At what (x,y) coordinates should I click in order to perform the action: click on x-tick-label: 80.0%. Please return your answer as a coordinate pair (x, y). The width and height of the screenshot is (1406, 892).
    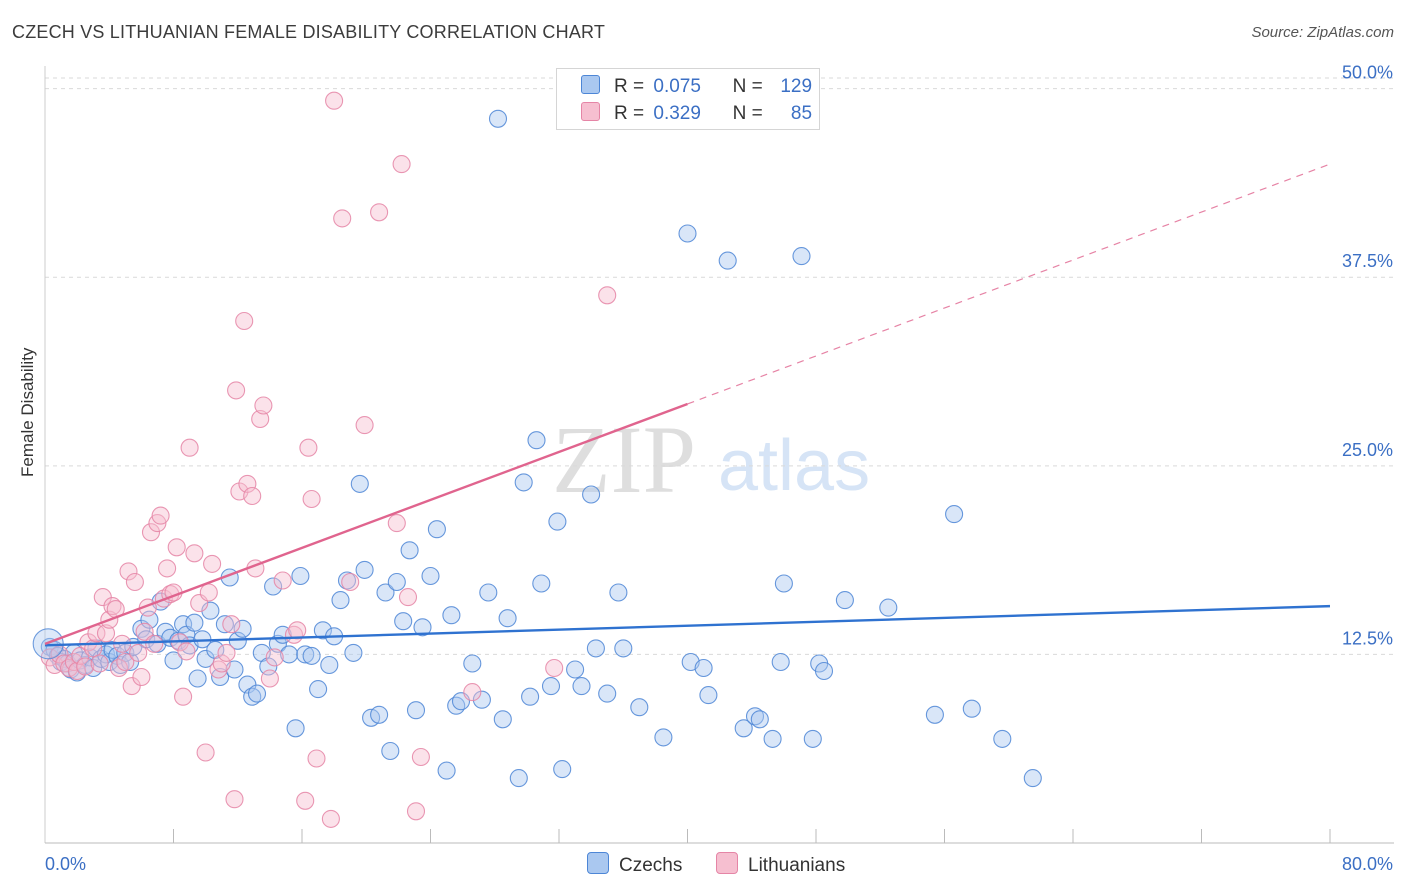
    Looking at the image, I should click on (1367, 864).